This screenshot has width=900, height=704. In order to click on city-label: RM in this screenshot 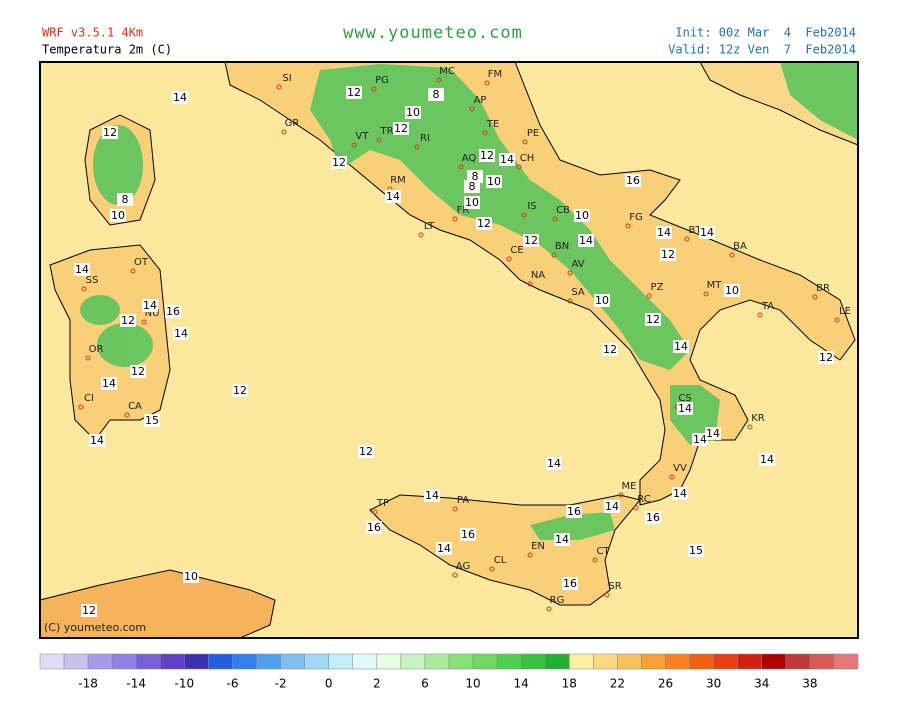, I will do `click(398, 180)`.